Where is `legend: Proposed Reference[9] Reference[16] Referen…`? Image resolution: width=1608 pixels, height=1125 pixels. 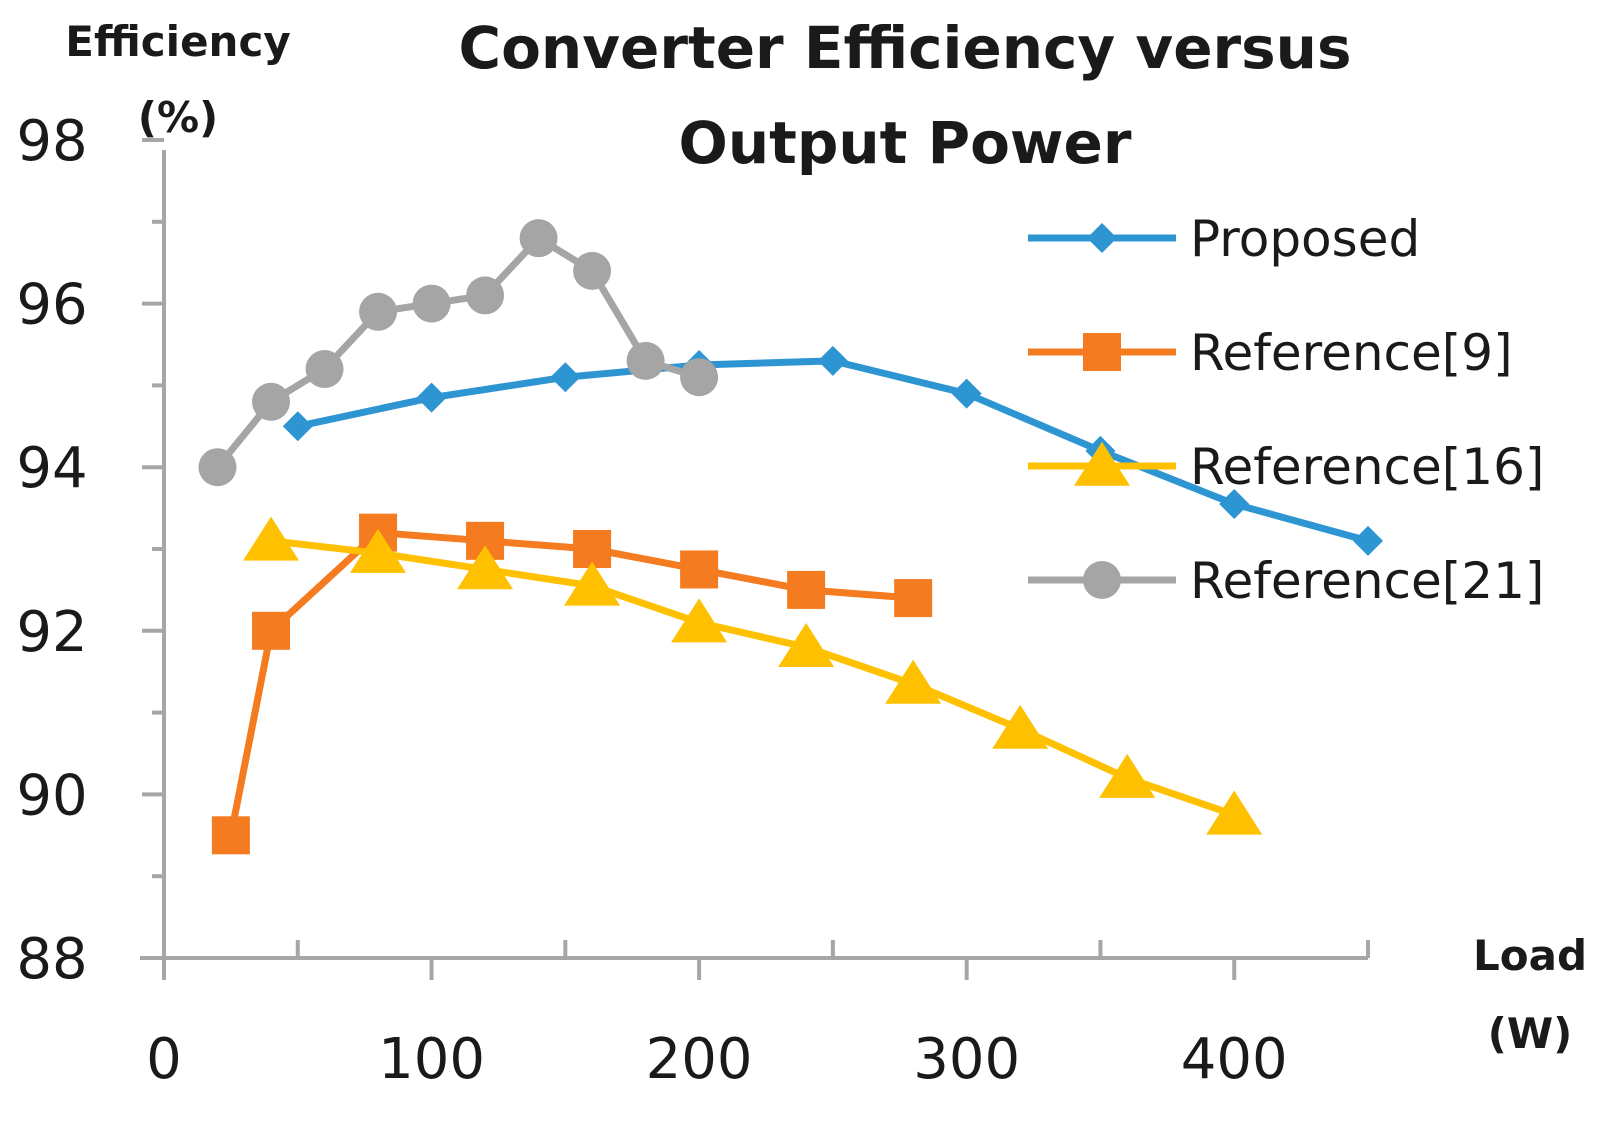
legend: Proposed Reference[9] Reference[16] Referen… is located at coordinates (1286, 410).